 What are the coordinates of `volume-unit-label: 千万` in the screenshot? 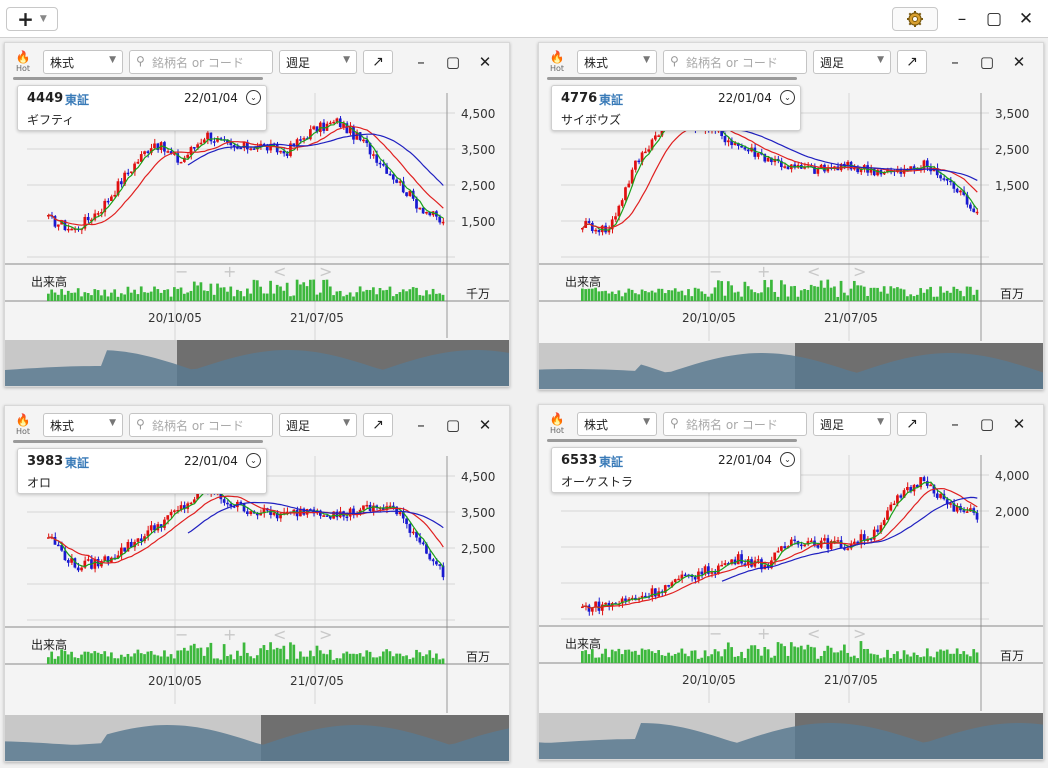 It's located at (478, 294).